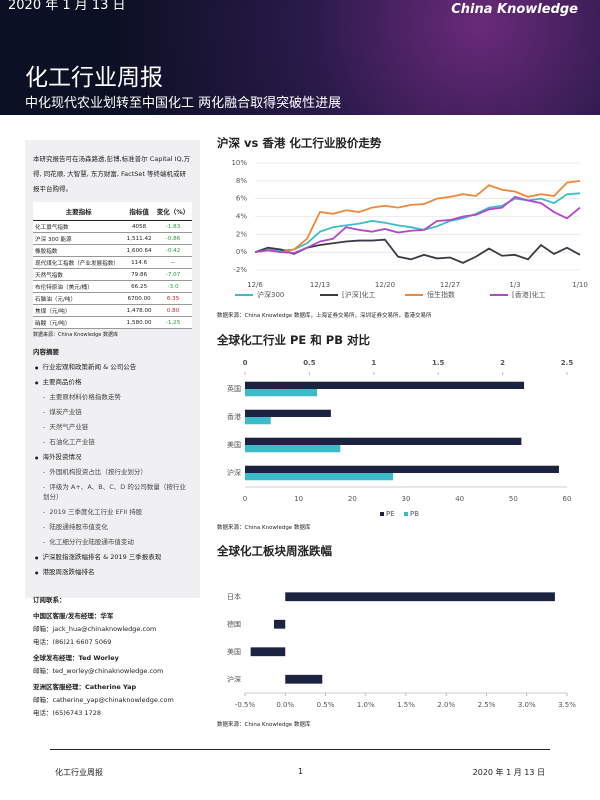  Describe the element at coordinates (366, 705) in the screenshot. I see `x-tick-label: 1.0%` at that location.